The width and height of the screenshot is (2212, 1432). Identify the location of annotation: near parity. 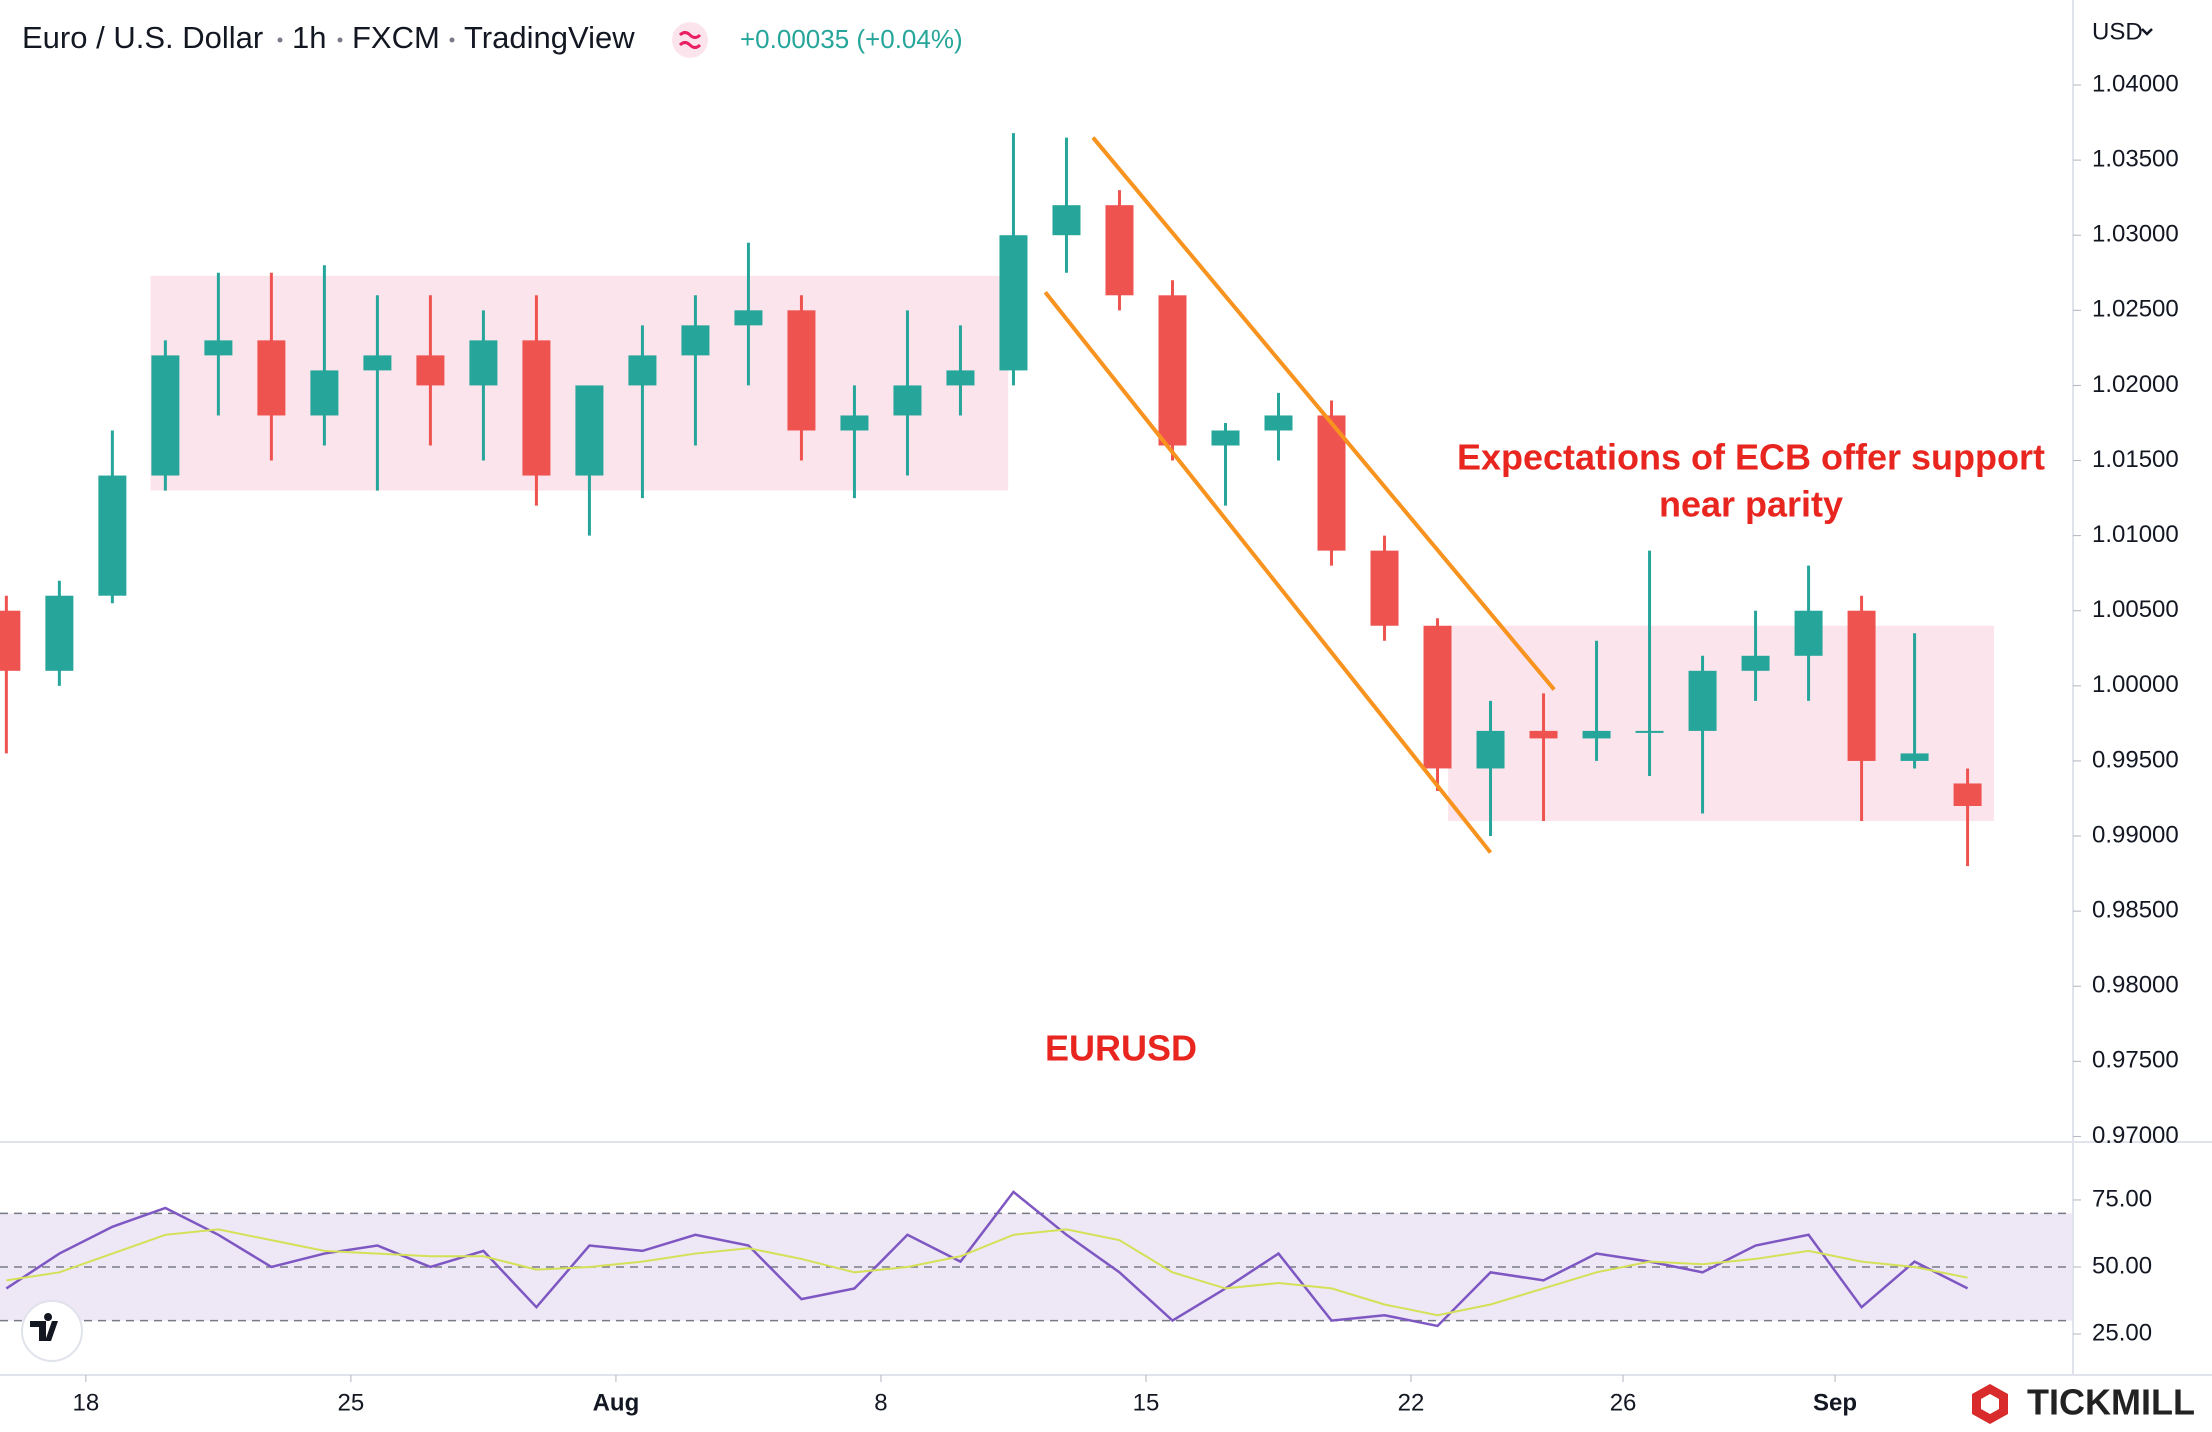
(1751, 504).